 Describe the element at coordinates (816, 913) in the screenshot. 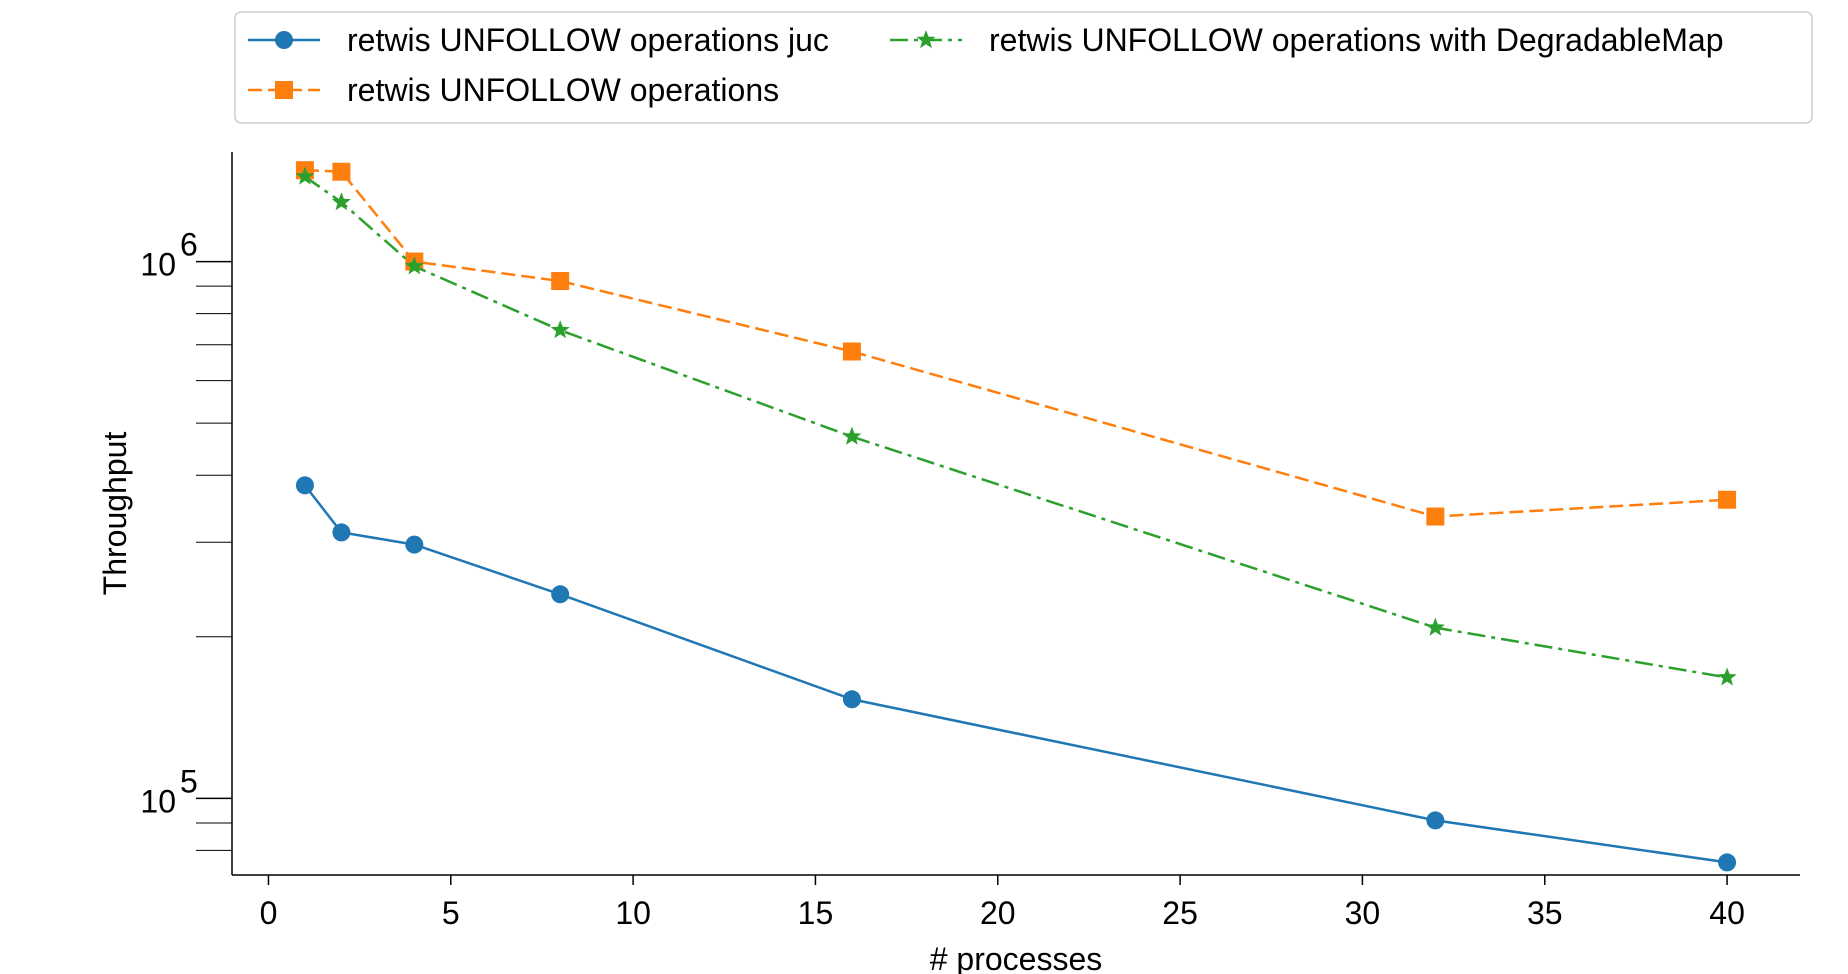

I see `x-tick-label: 15` at that location.